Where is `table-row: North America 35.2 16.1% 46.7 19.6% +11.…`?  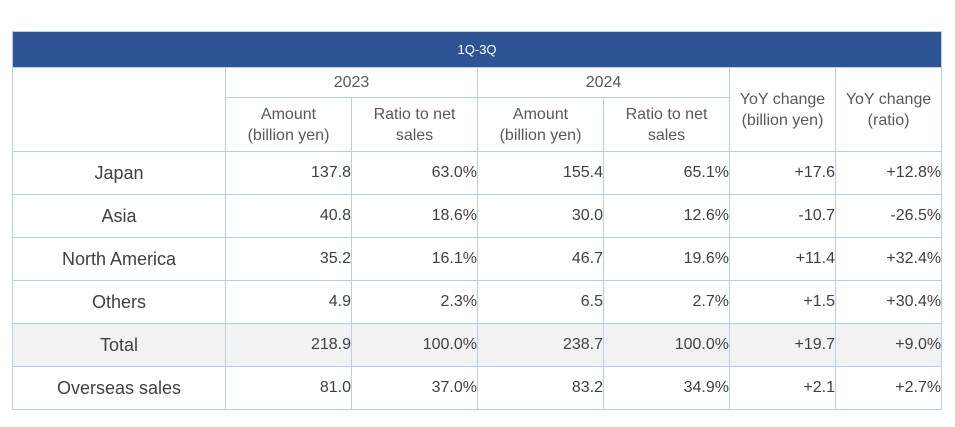
table-row: North America 35.2 16.1% 46.7 19.6% +11.… is located at coordinates (477, 259).